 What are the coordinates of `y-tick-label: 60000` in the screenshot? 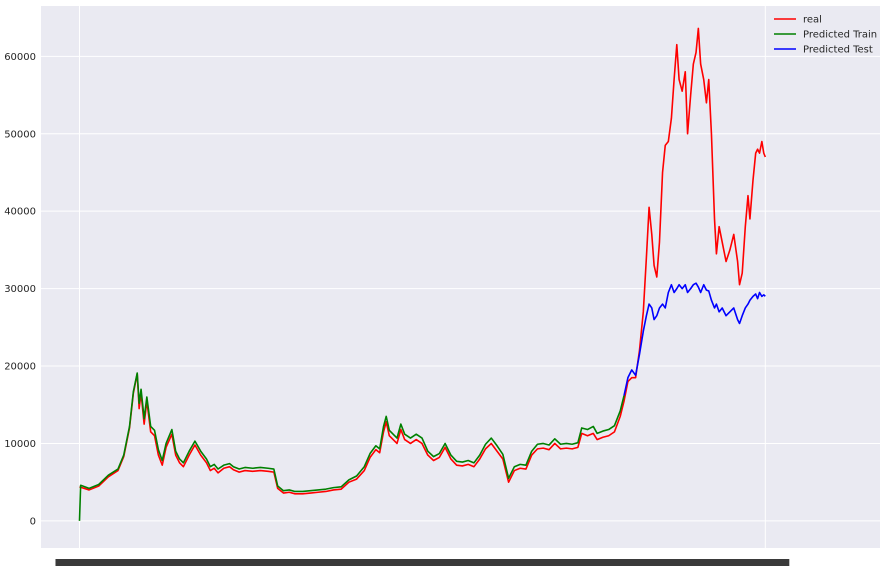 It's located at (20, 57).